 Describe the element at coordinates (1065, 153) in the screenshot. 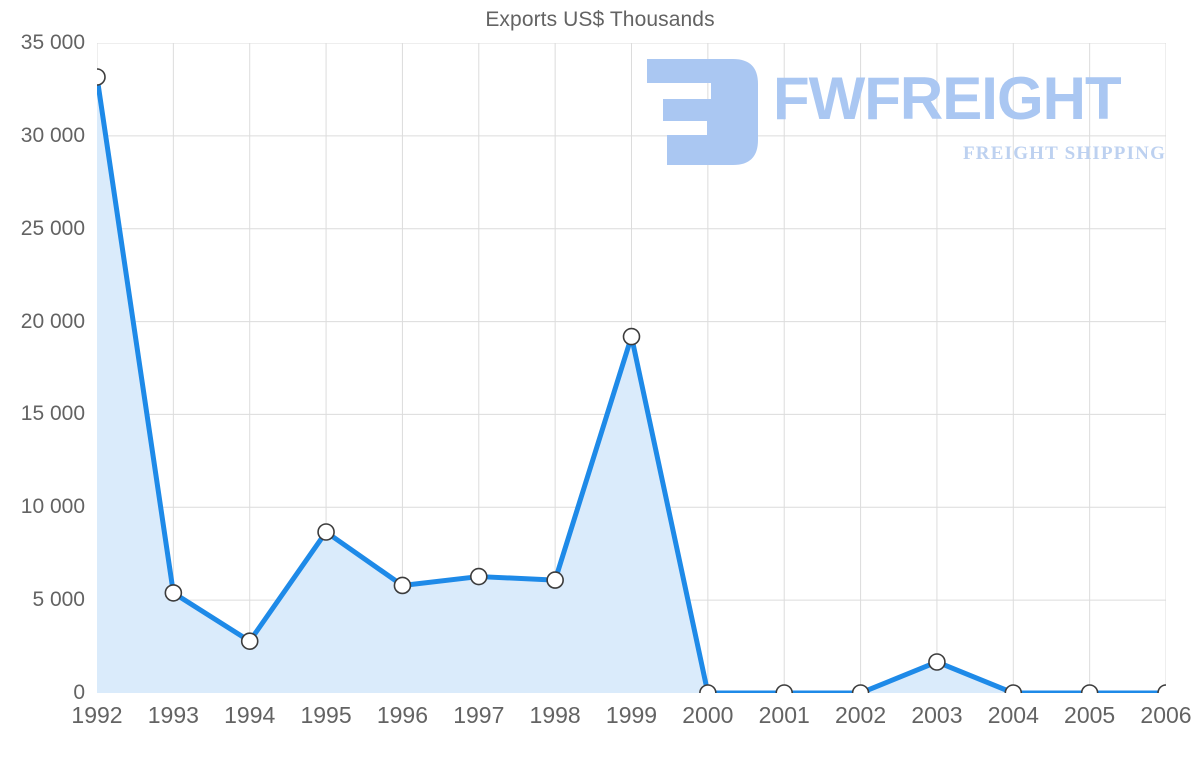

I see `watermark-tagline: FREIGHT SHIPPING` at that location.